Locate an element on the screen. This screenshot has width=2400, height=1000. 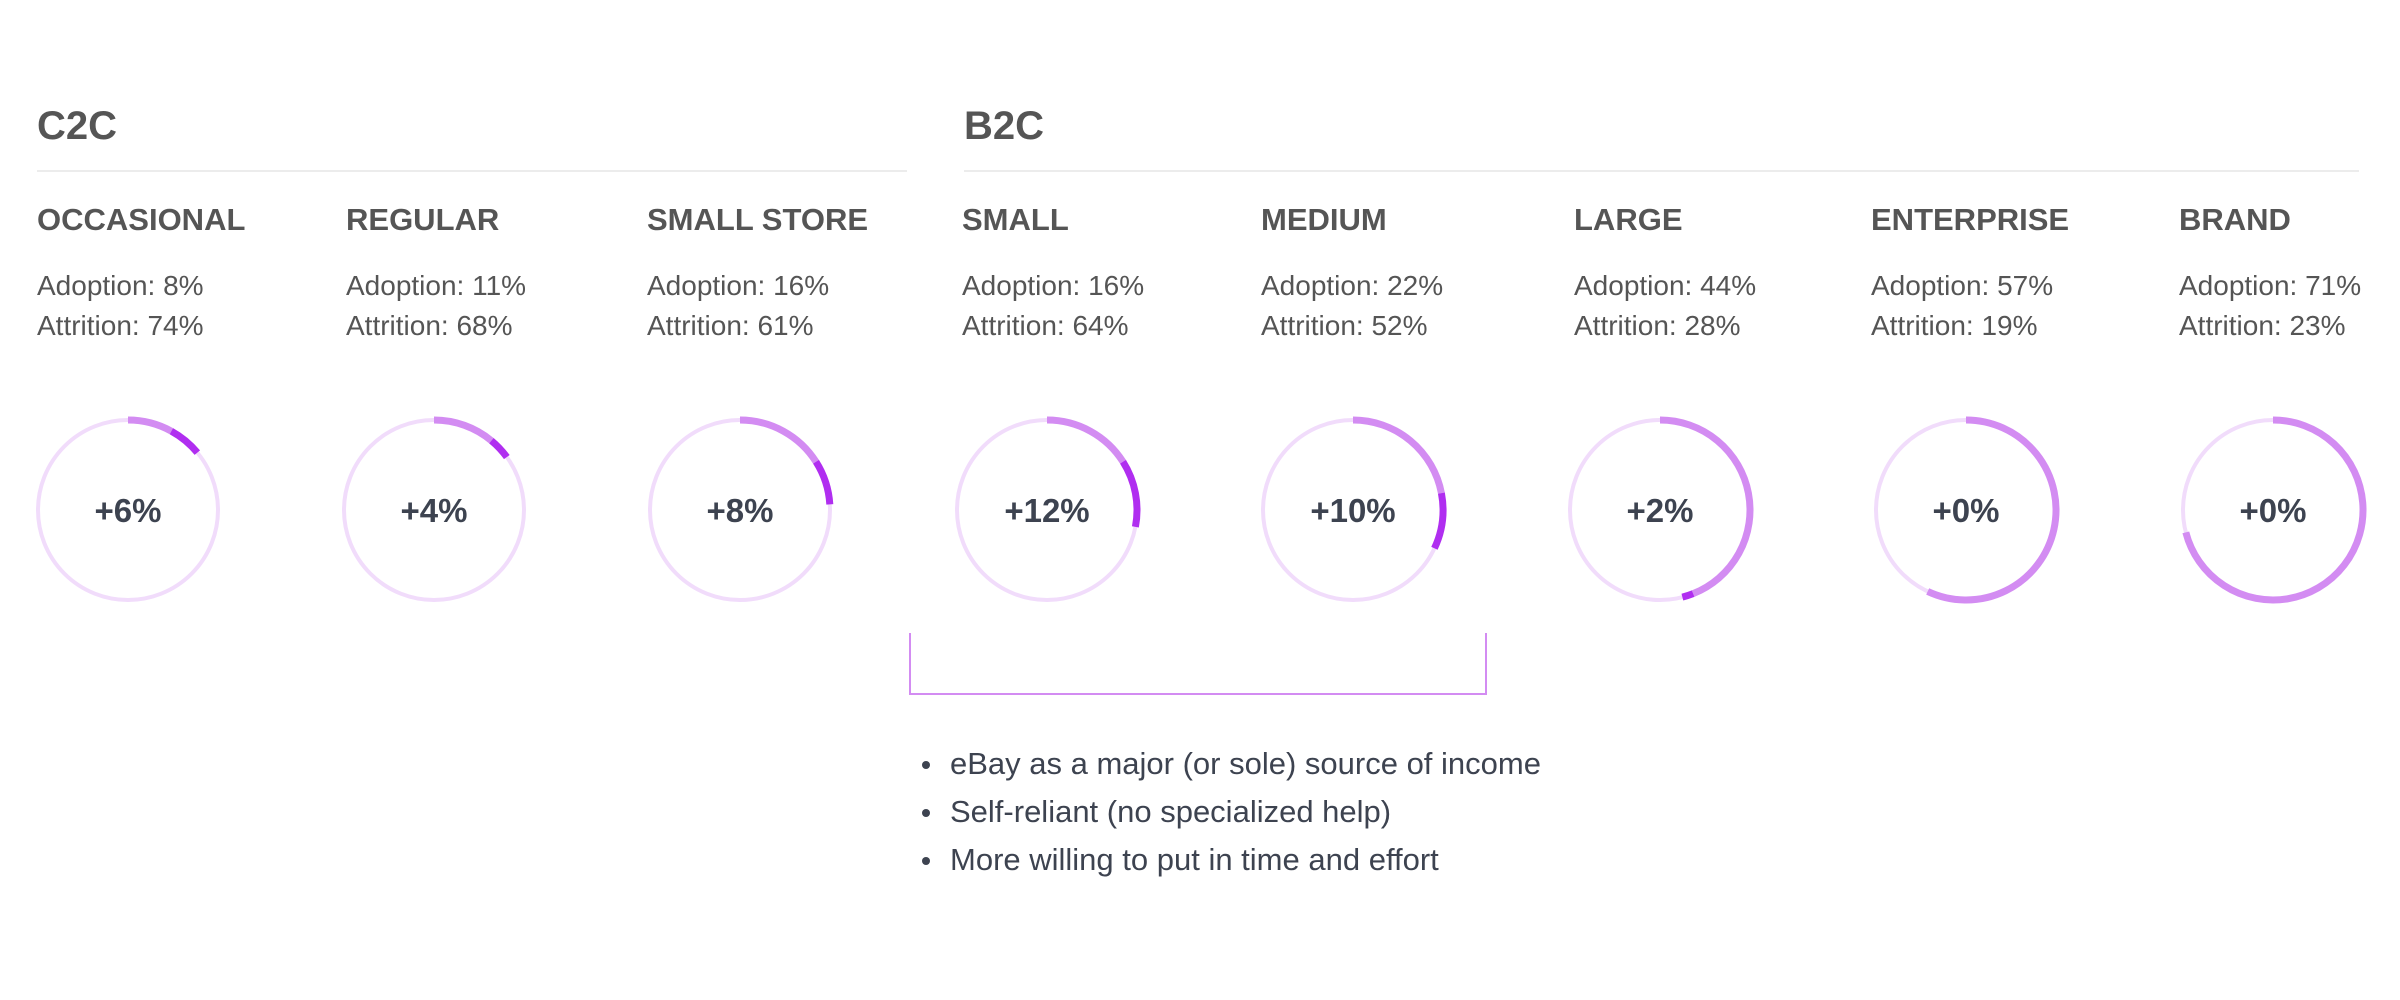
attrition-label: Attrition: 23% is located at coordinates (2262, 325).